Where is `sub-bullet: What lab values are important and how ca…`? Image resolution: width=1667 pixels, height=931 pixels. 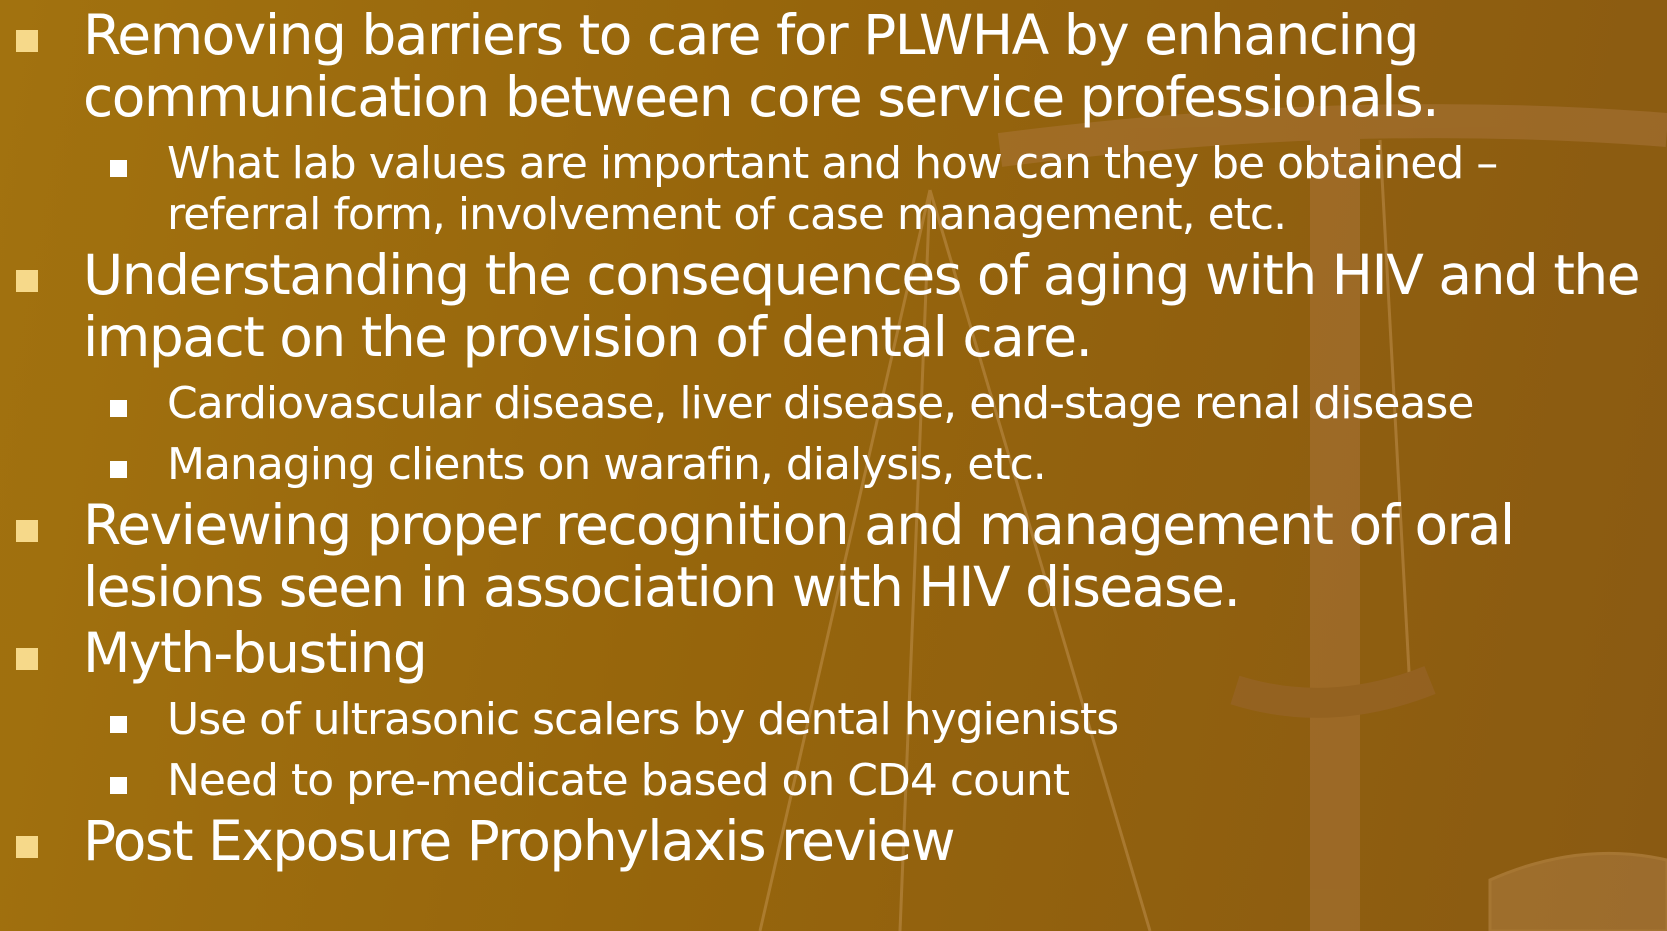 sub-bullet: What lab values are important and how ca… is located at coordinates (831, 189).